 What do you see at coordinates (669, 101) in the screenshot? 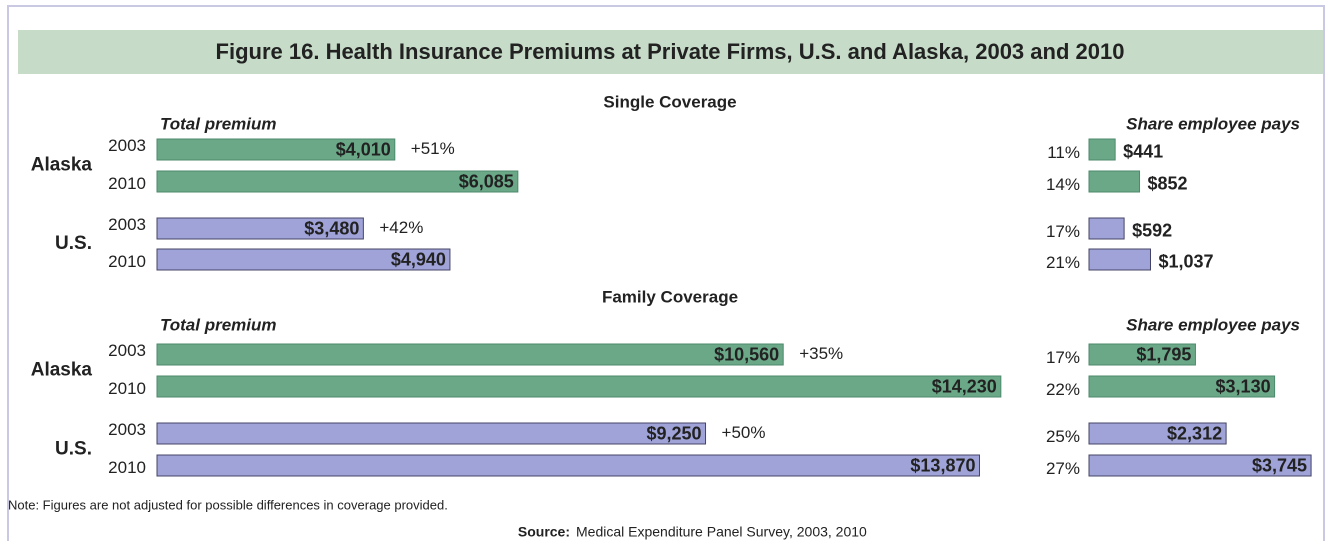
I see `subtitle: Single Coverage` at bounding box center [669, 101].